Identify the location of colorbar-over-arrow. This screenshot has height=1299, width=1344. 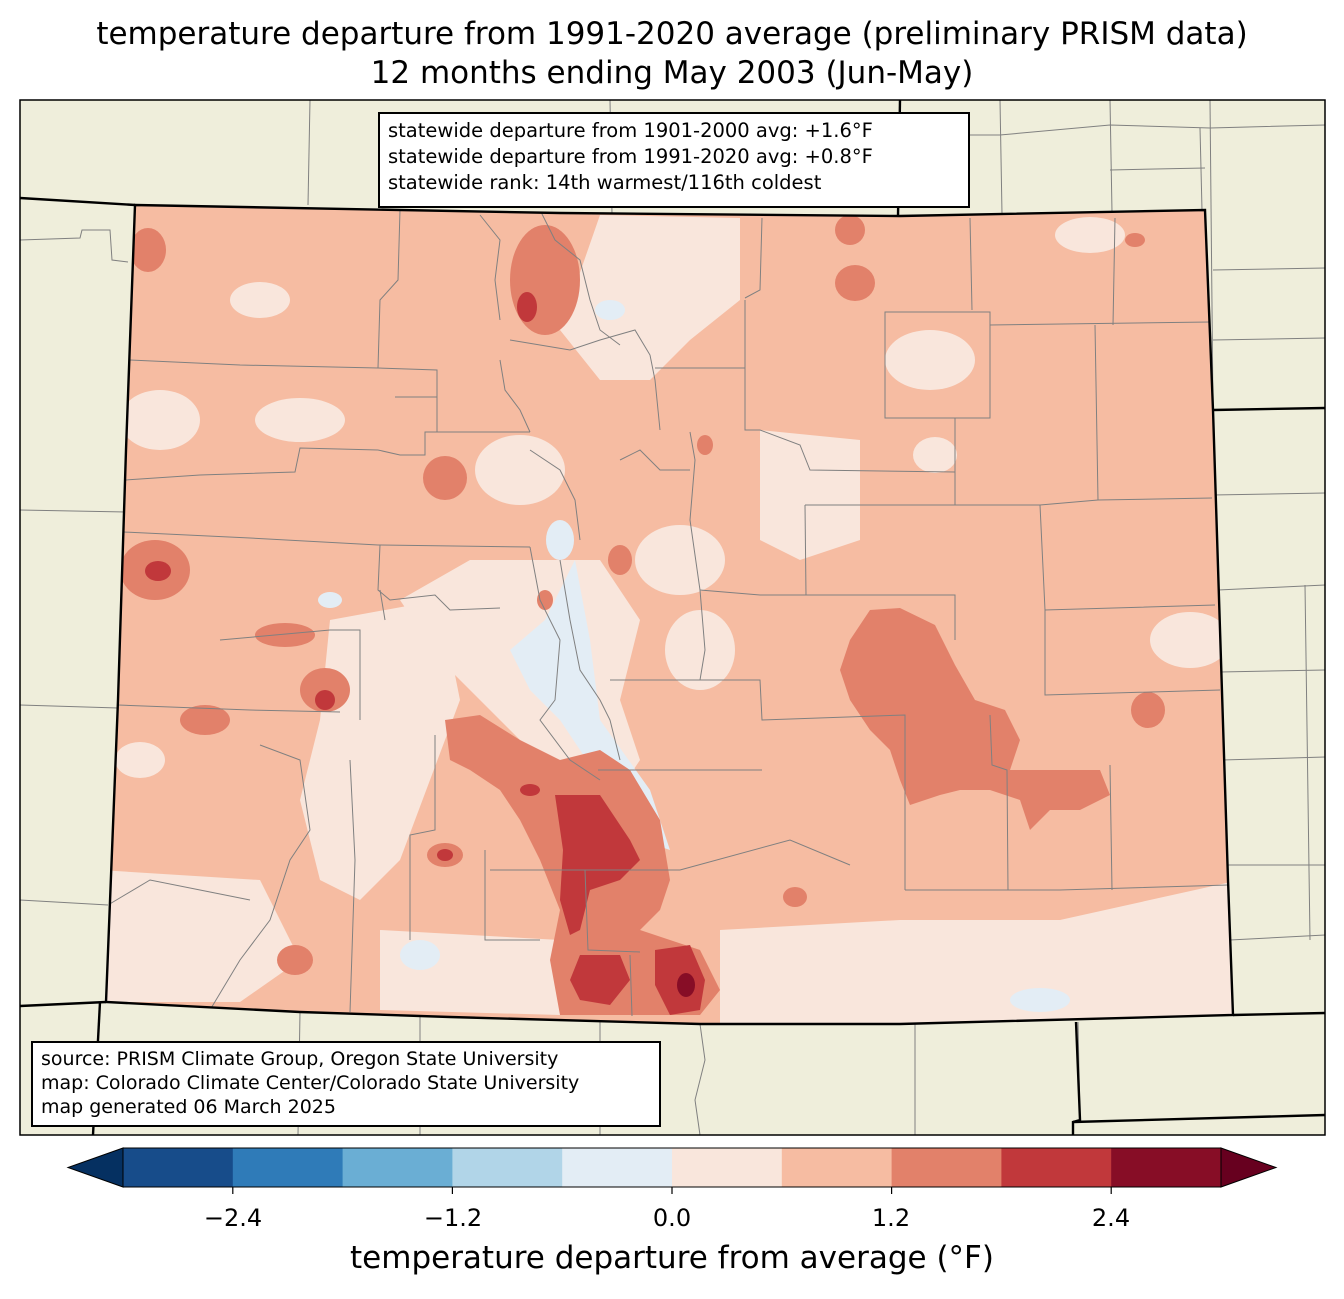
(1249, 1167).